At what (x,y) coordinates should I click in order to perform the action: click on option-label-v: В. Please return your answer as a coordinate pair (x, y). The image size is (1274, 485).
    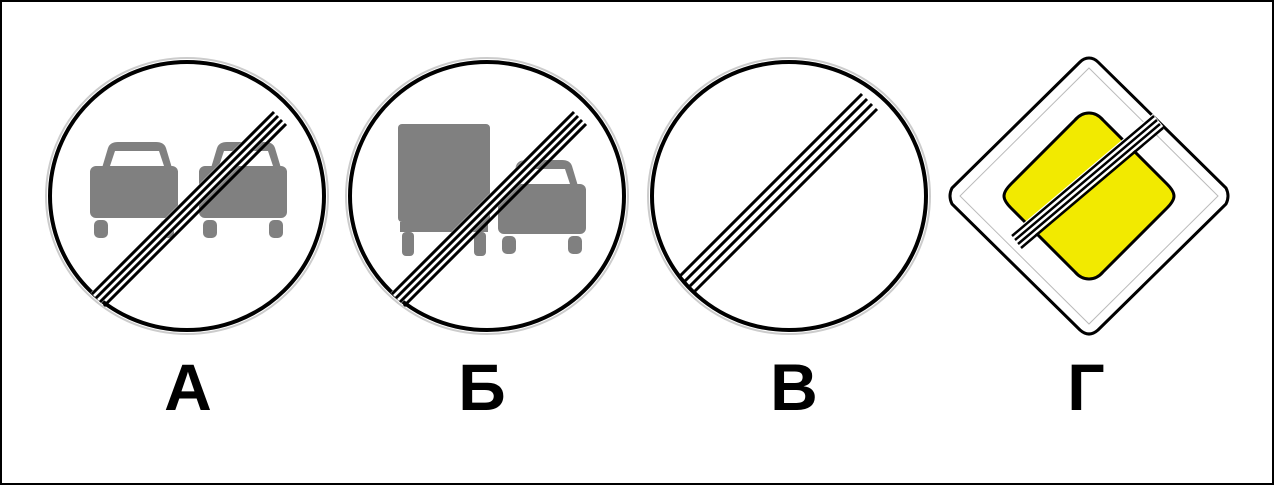
    Looking at the image, I should click on (794, 387).